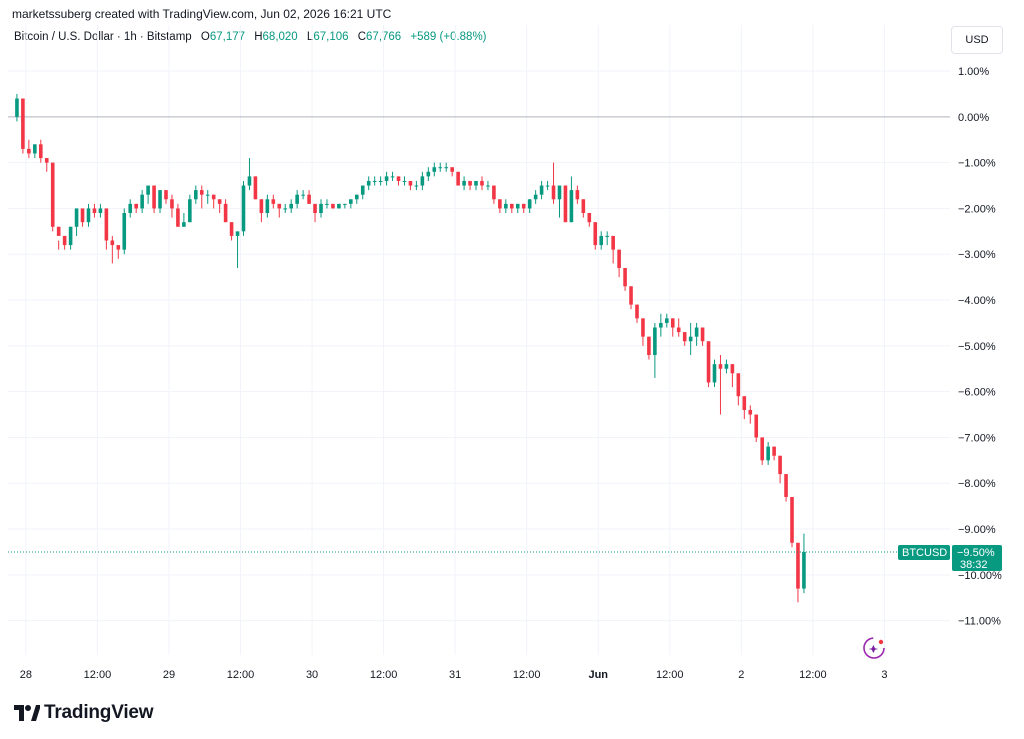 The height and width of the screenshot is (739, 1024). What do you see at coordinates (874, 648) in the screenshot?
I see `sparkle-assistant-icon` at bounding box center [874, 648].